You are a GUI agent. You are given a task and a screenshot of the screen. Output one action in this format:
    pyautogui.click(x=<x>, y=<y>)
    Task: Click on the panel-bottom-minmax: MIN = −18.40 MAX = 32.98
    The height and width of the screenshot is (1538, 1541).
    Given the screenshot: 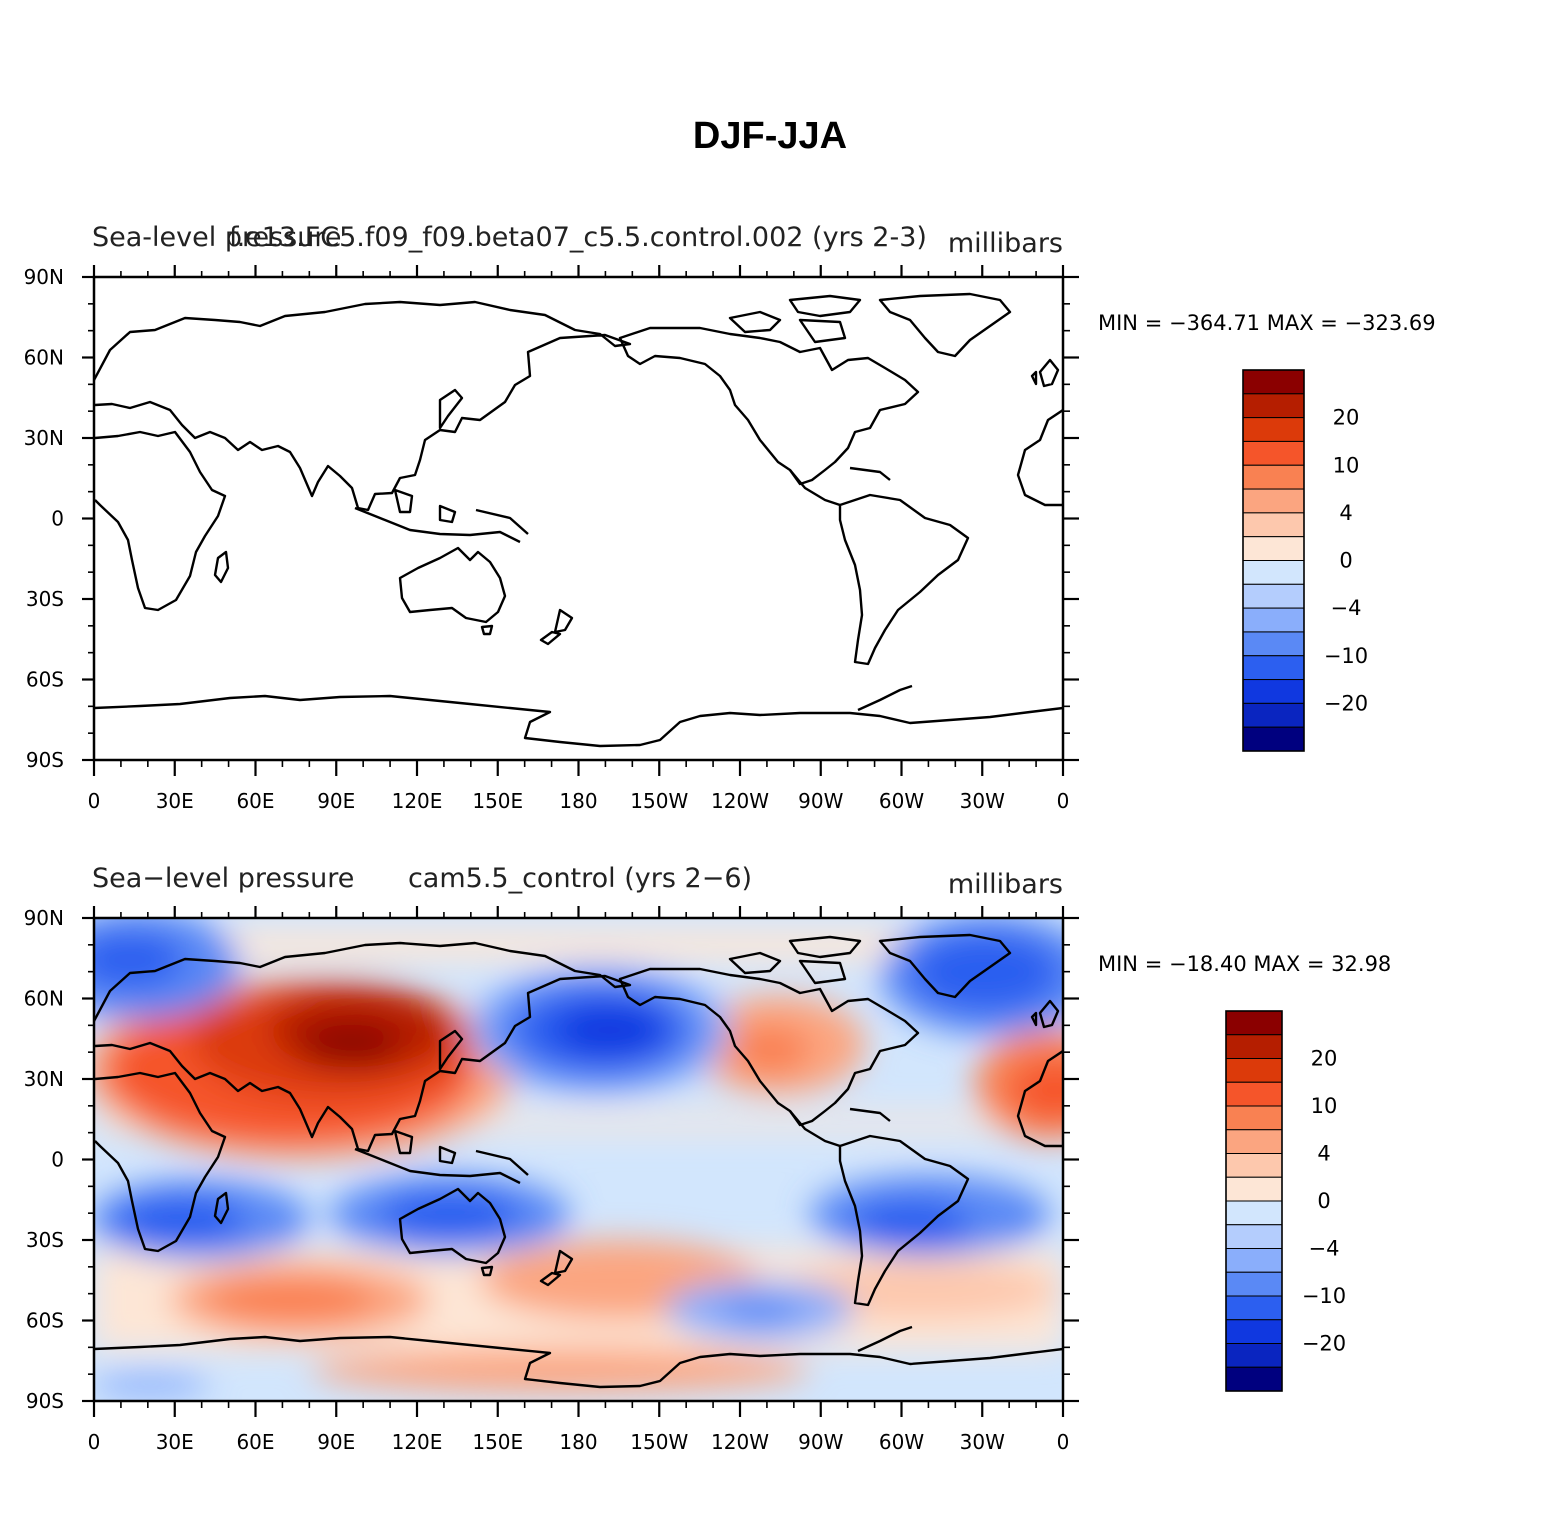 What is the action you would take?
    pyautogui.click(x=1244, y=964)
    